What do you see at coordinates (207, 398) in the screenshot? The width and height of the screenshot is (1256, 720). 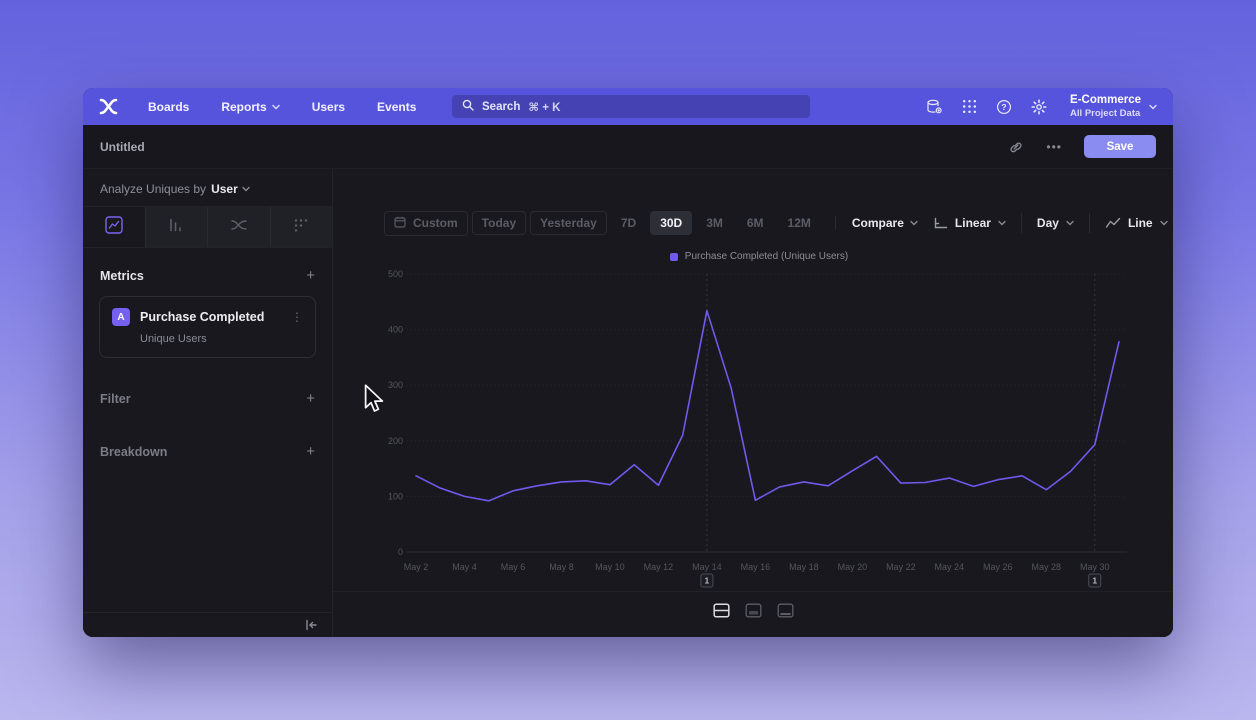 I see `filter-section-header: Filter +` at bounding box center [207, 398].